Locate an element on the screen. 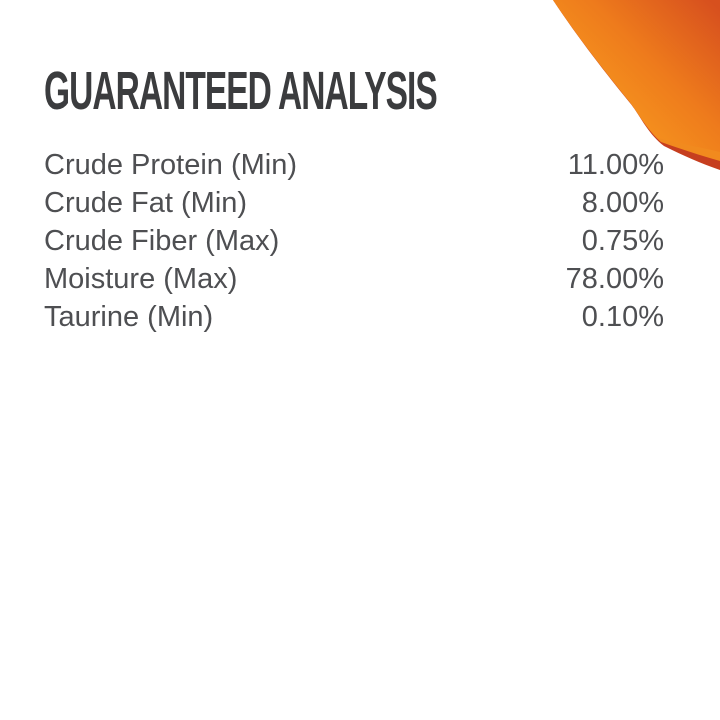  table-row: Crude Fiber (Max) 0.75% is located at coordinates (354, 241).